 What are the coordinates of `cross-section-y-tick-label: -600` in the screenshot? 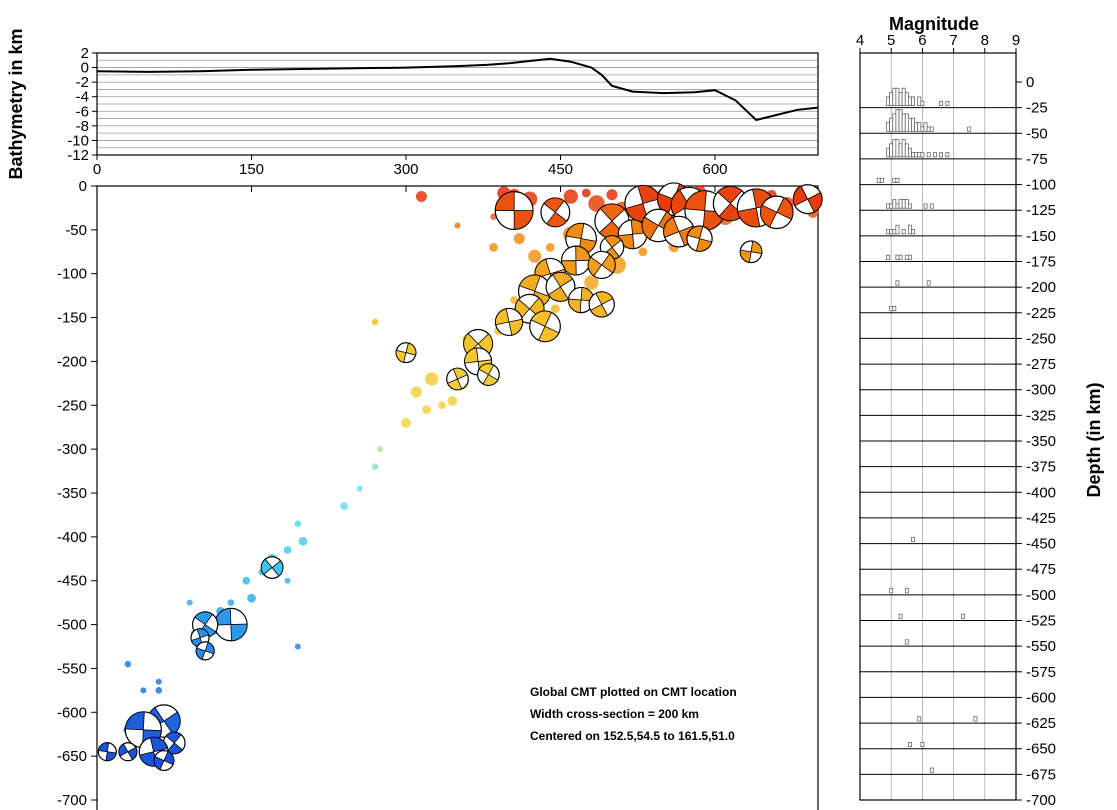 It's located at (72, 712).